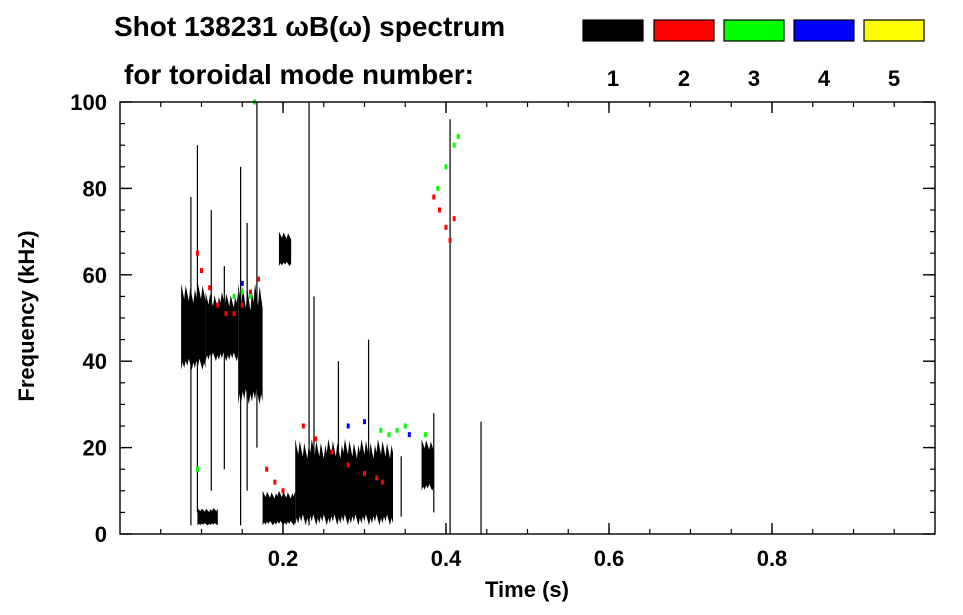 The height and width of the screenshot is (615, 963). I want to click on y-tick-label-3: 60, so click(95, 275).